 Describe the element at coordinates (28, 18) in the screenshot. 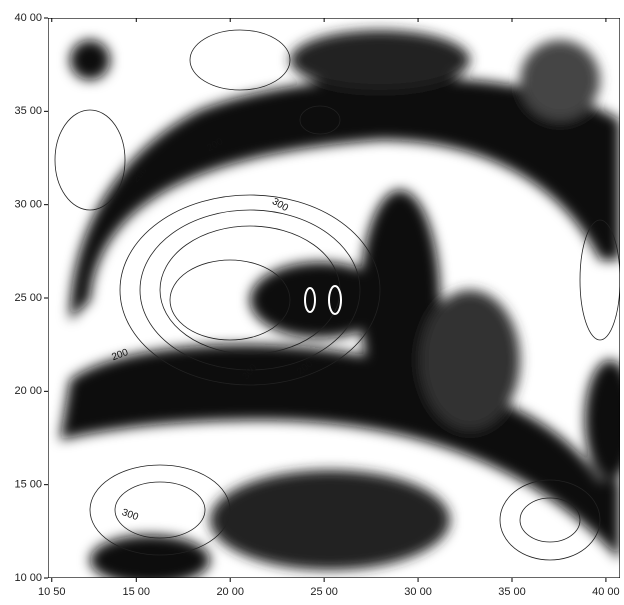

I see `y-tick-label: 40 00` at that location.